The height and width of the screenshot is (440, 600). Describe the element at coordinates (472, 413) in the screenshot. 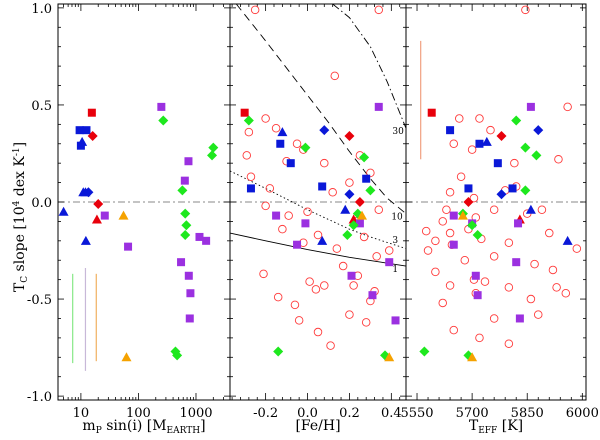

I see `x-tick-label: 5700` at that location.